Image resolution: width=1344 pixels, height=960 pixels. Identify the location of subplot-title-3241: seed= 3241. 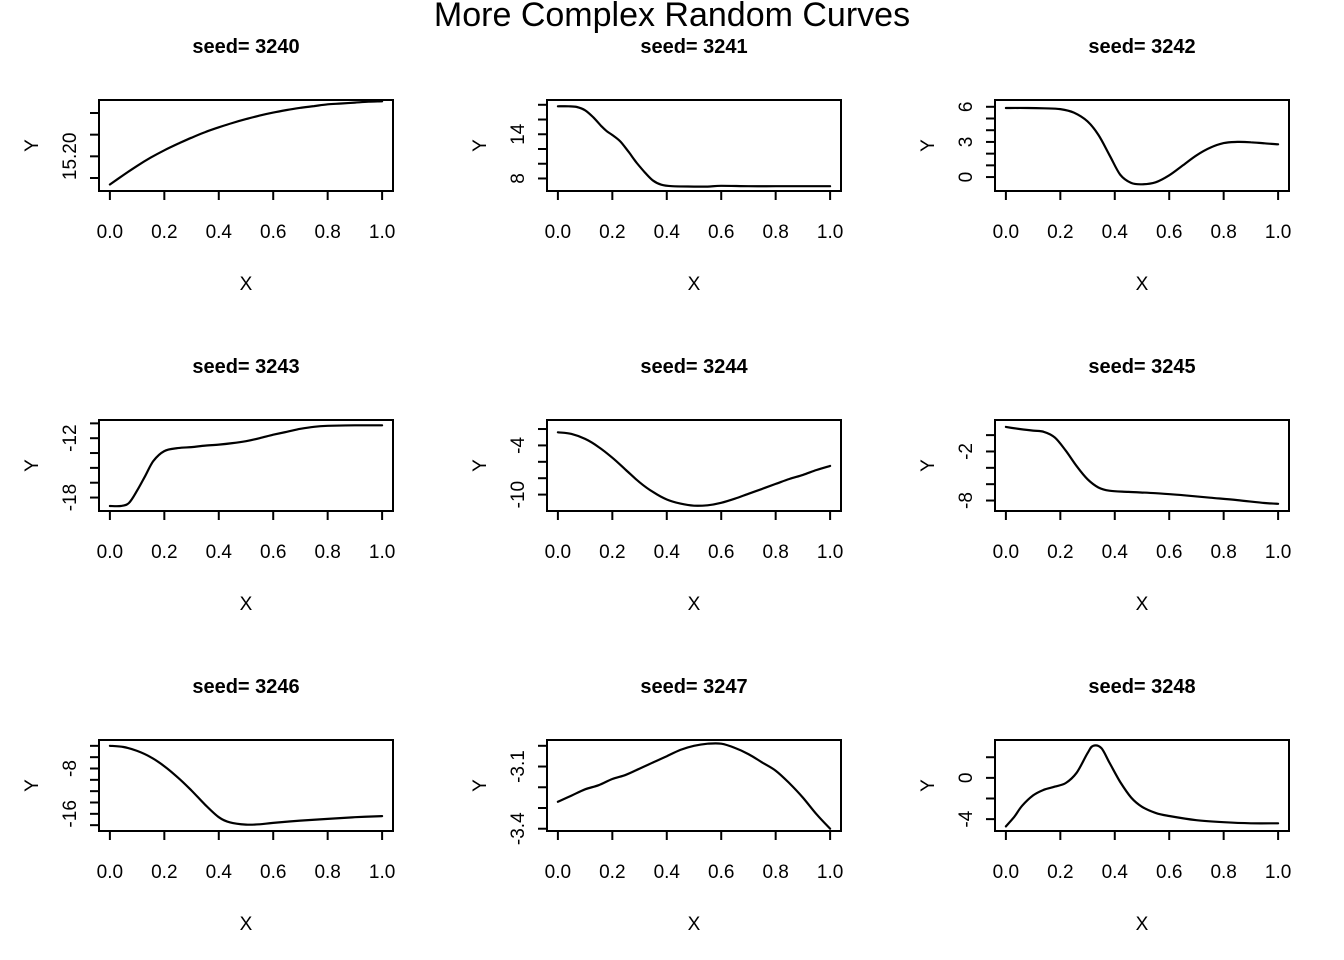
(693, 47).